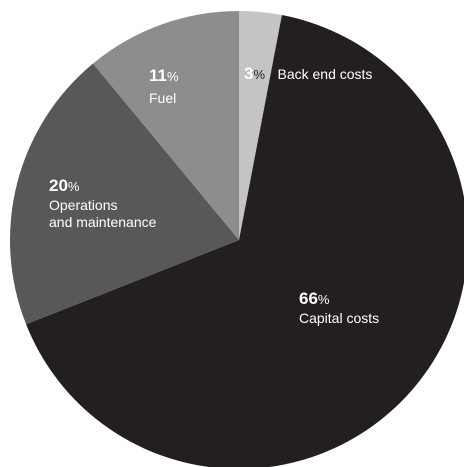 This screenshot has width=464, height=467. I want to click on label-om-percent: 20%, so click(64, 185).